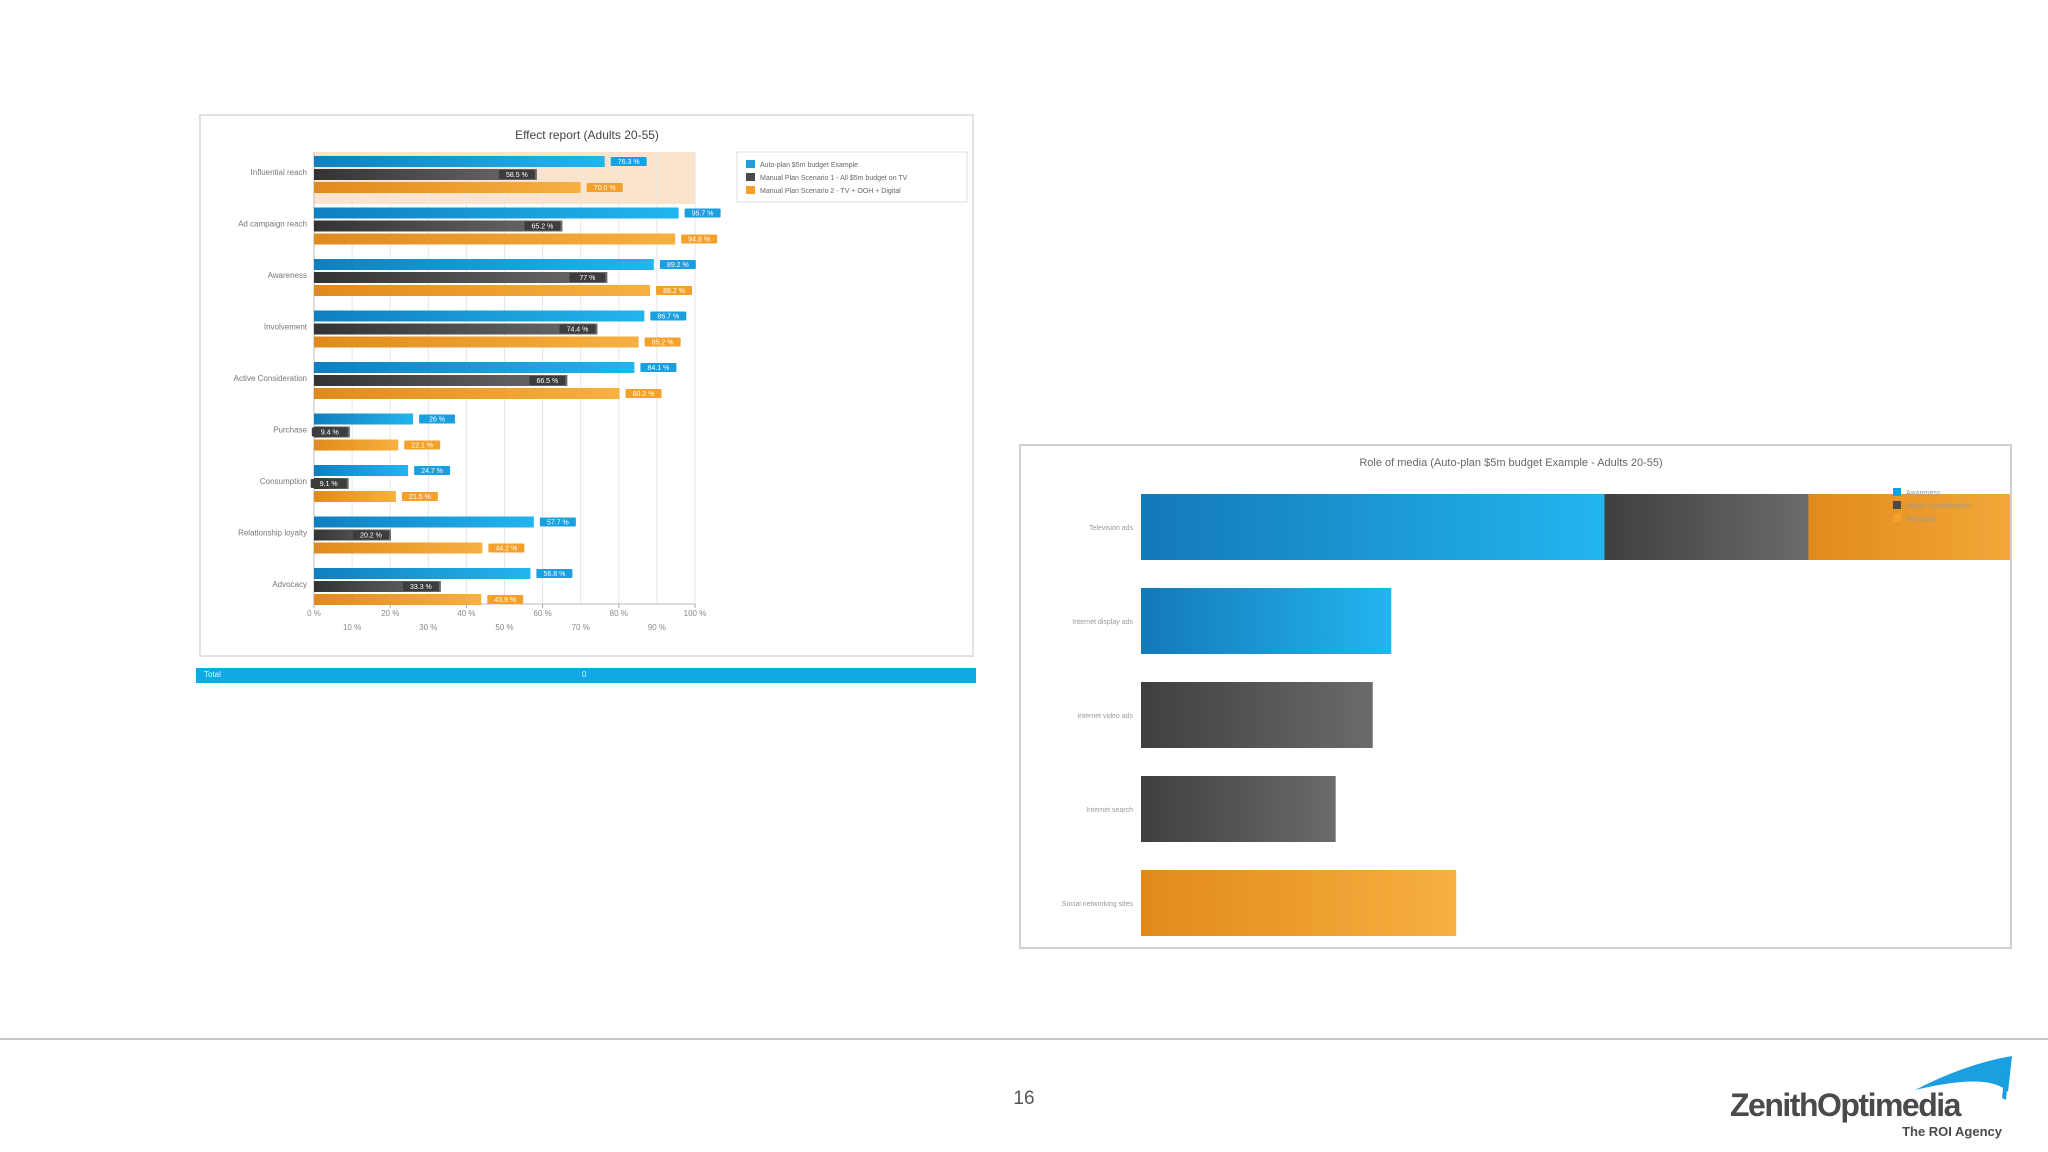  Describe the element at coordinates (466, 613) in the screenshot. I see `x-tick-label: 40 %` at that location.